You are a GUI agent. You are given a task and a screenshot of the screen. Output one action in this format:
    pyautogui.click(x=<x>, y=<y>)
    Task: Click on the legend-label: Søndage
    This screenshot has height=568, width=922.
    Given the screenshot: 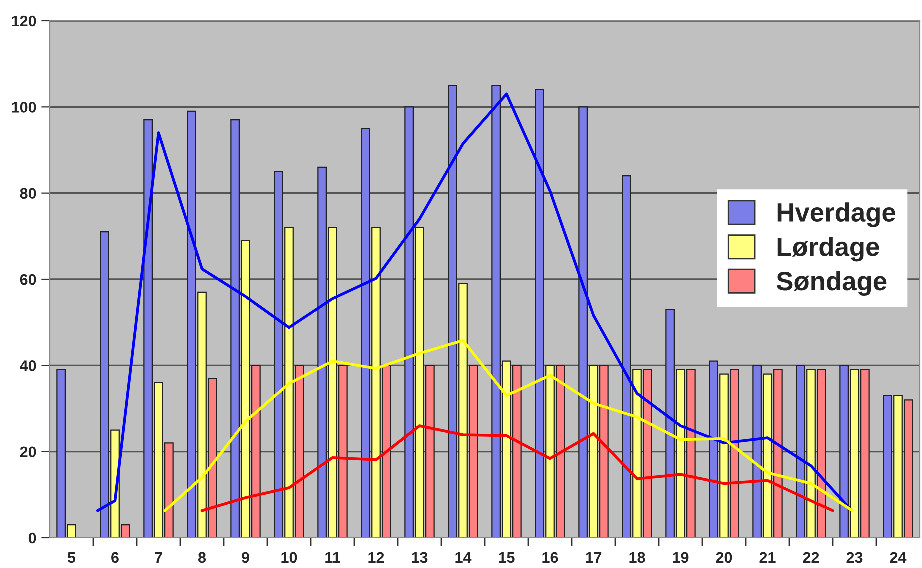 What is the action you would take?
    pyautogui.click(x=831, y=283)
    